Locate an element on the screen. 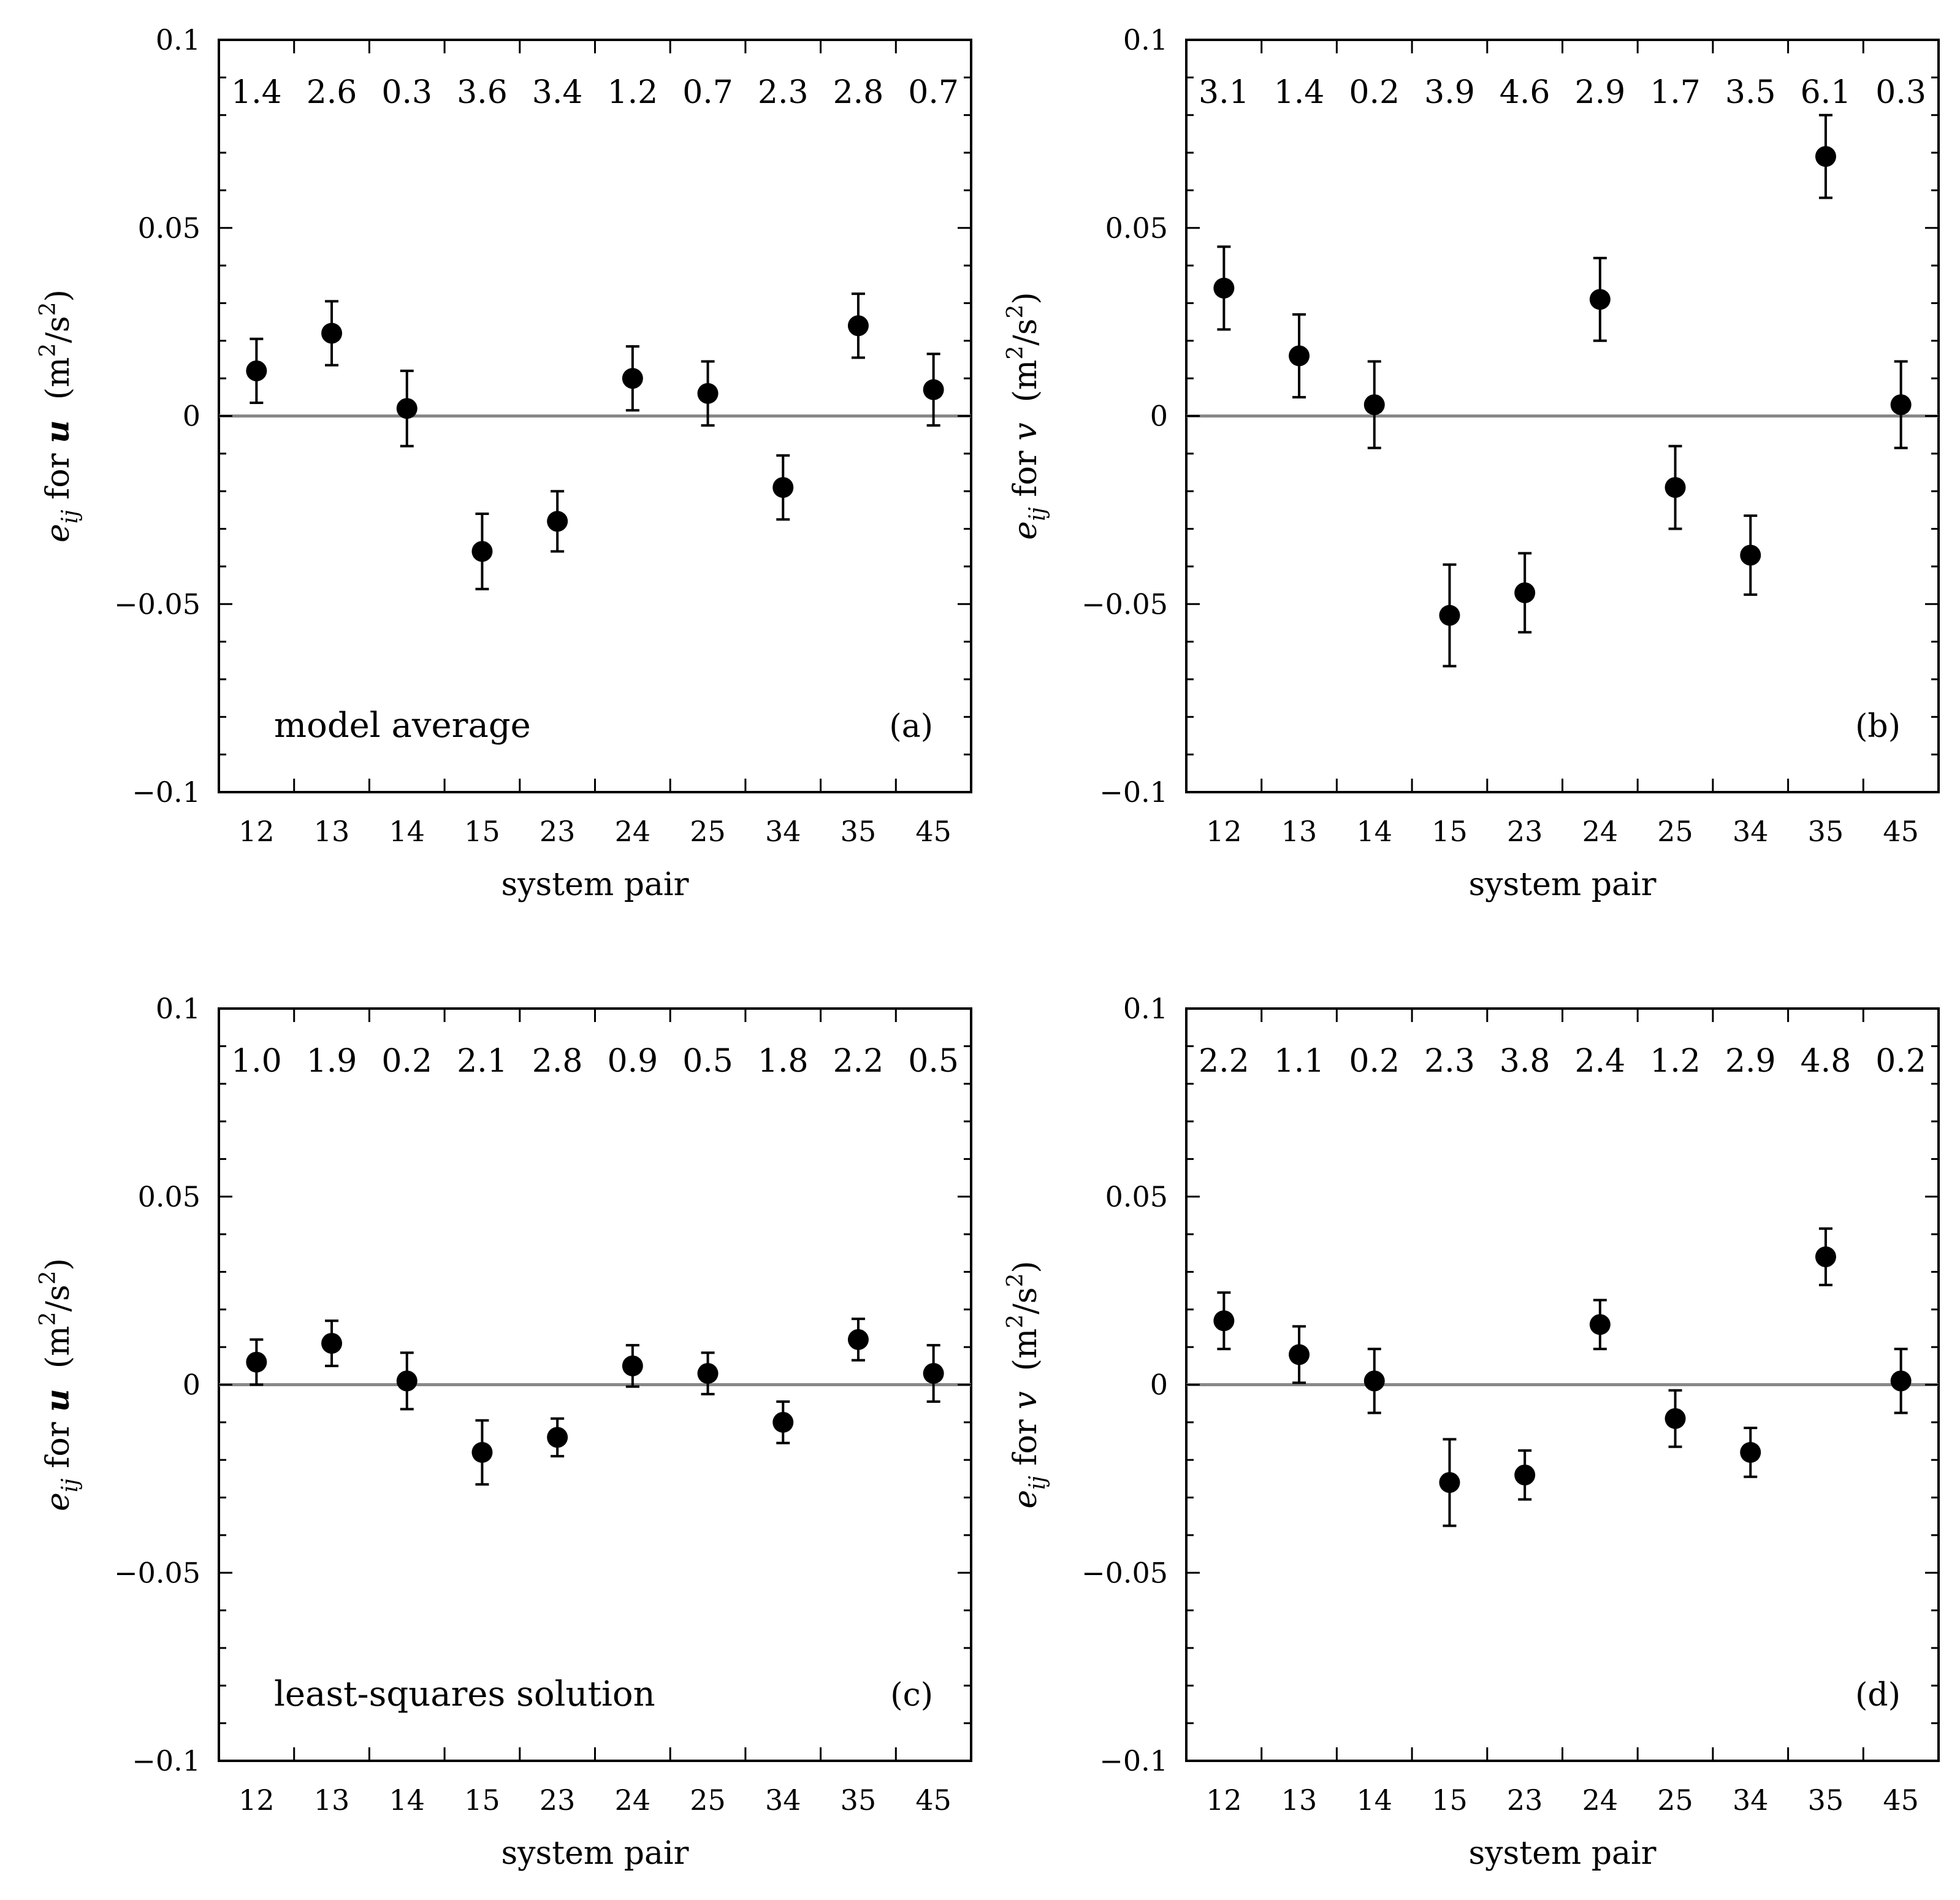  ratio-label: 2.6 is located at coordinates (332, 92).